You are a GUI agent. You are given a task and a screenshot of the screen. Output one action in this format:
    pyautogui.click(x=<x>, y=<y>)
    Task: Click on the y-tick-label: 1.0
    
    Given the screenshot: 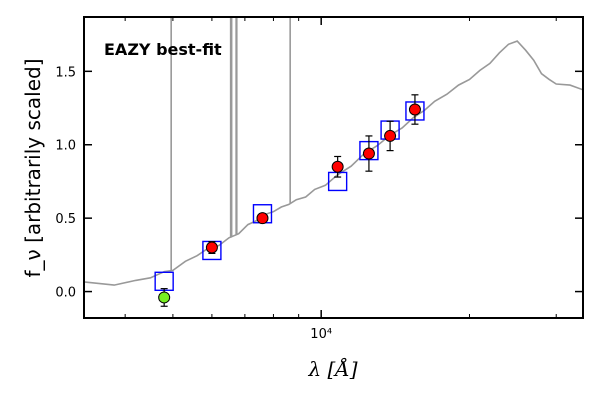 What is the action you would take?
    pyautogui.click(x=65, y=146)
    